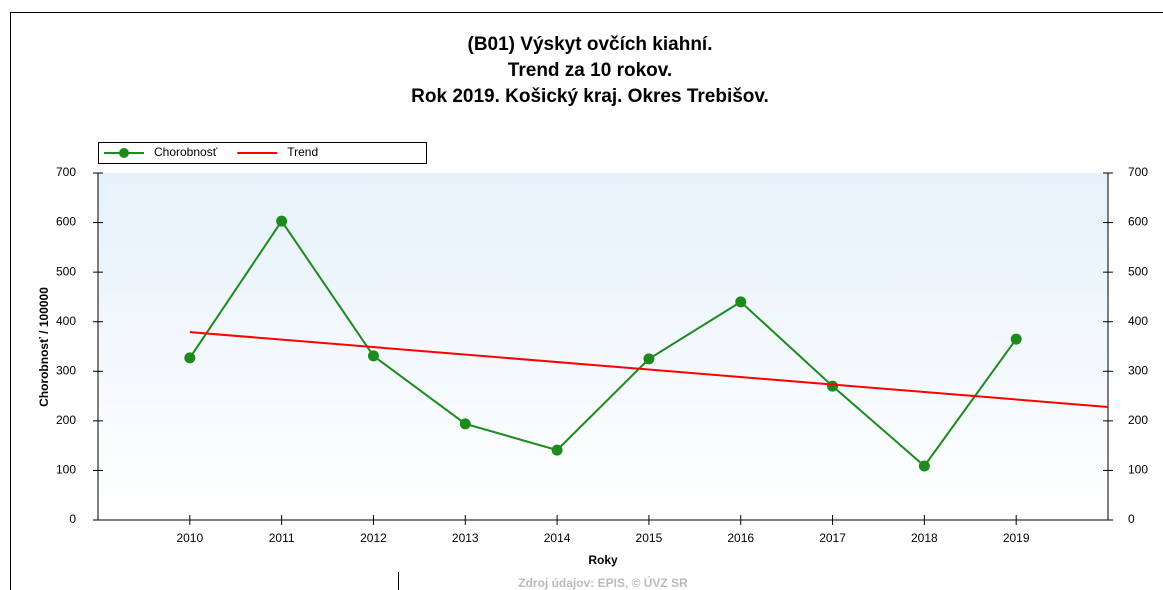  Describe the element at coordinates (302, 152) in the screenshot. I see `legend-label: Trend` at that location.